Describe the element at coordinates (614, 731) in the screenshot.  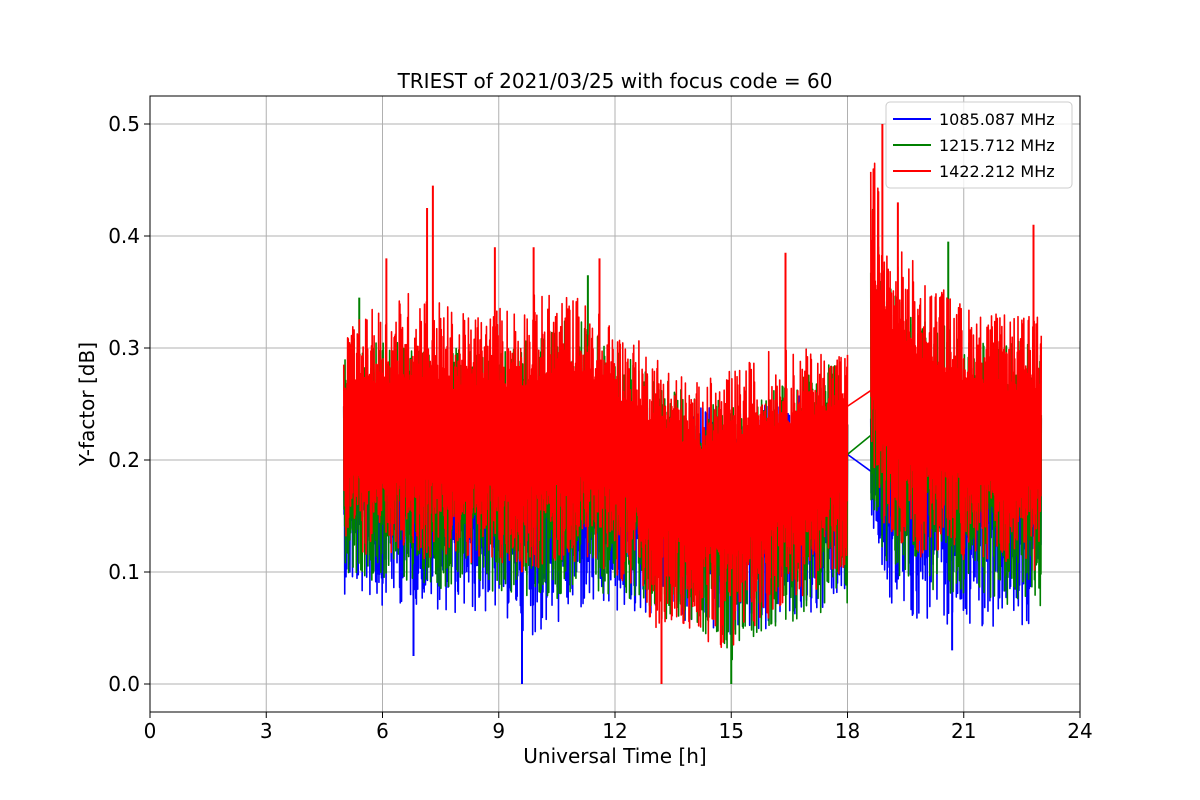
I see `x-tick-label: 12` at that location.